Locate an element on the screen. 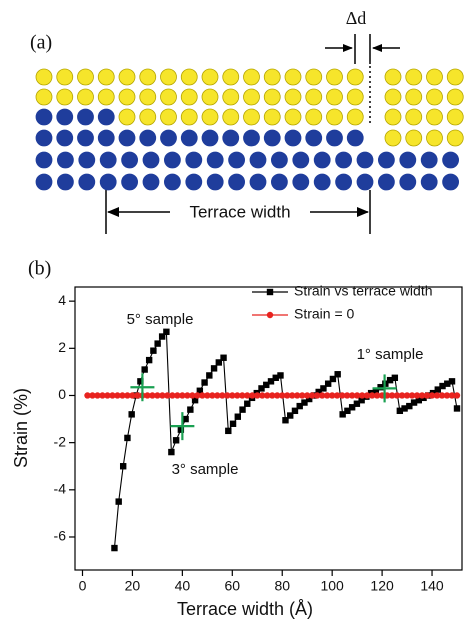  annotation: 3° sample is located at coordinates (205, 469).